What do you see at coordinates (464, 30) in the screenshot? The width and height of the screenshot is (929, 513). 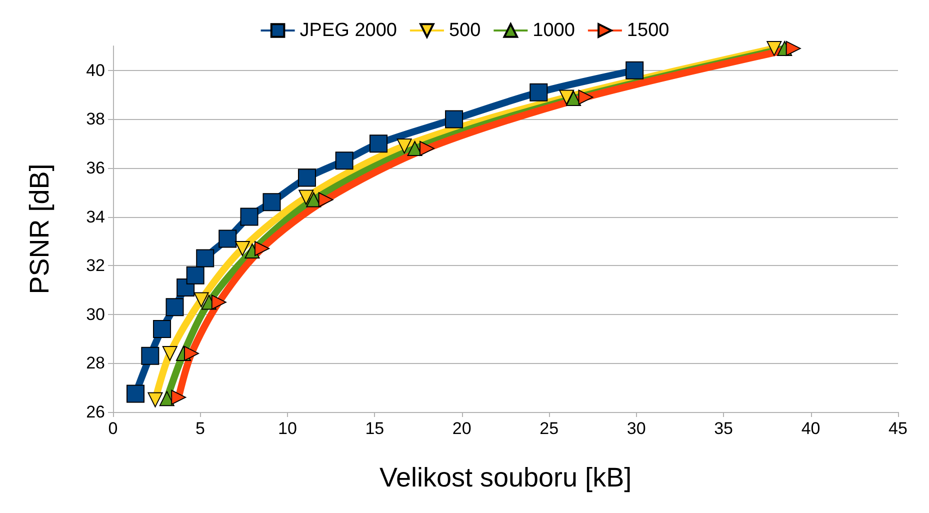 I see `legend-label: 500` at bounding box center [464, 30].